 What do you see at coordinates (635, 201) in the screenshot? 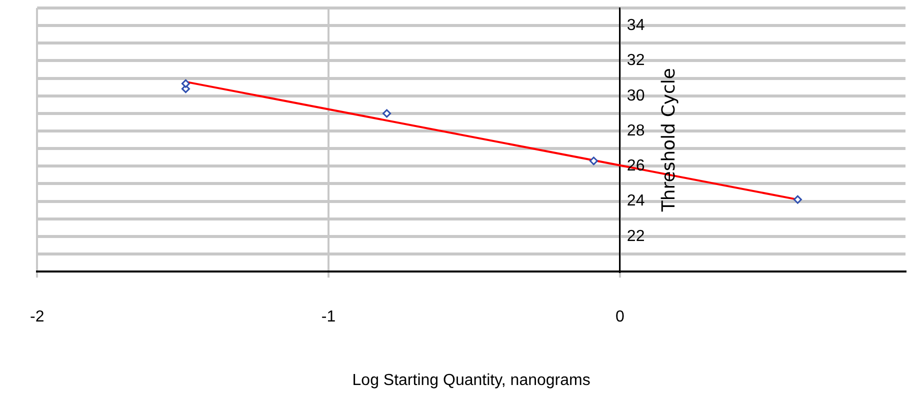
I see `y-tick-label: 24` at bounding box center [635, 201].